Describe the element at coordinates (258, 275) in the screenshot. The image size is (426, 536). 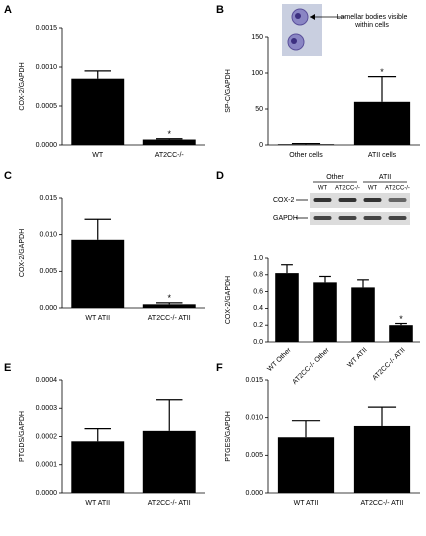
I see `y-tick-label: 0.8` at that location.